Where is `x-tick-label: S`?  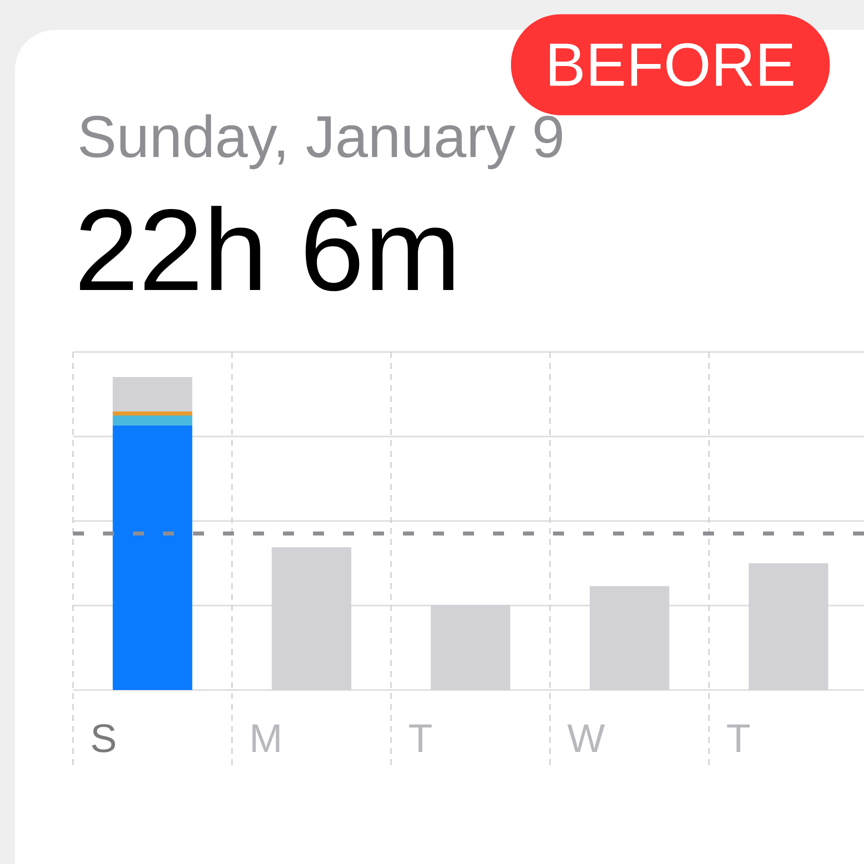 x-tick-label: S is located at coordinates (104, 738).